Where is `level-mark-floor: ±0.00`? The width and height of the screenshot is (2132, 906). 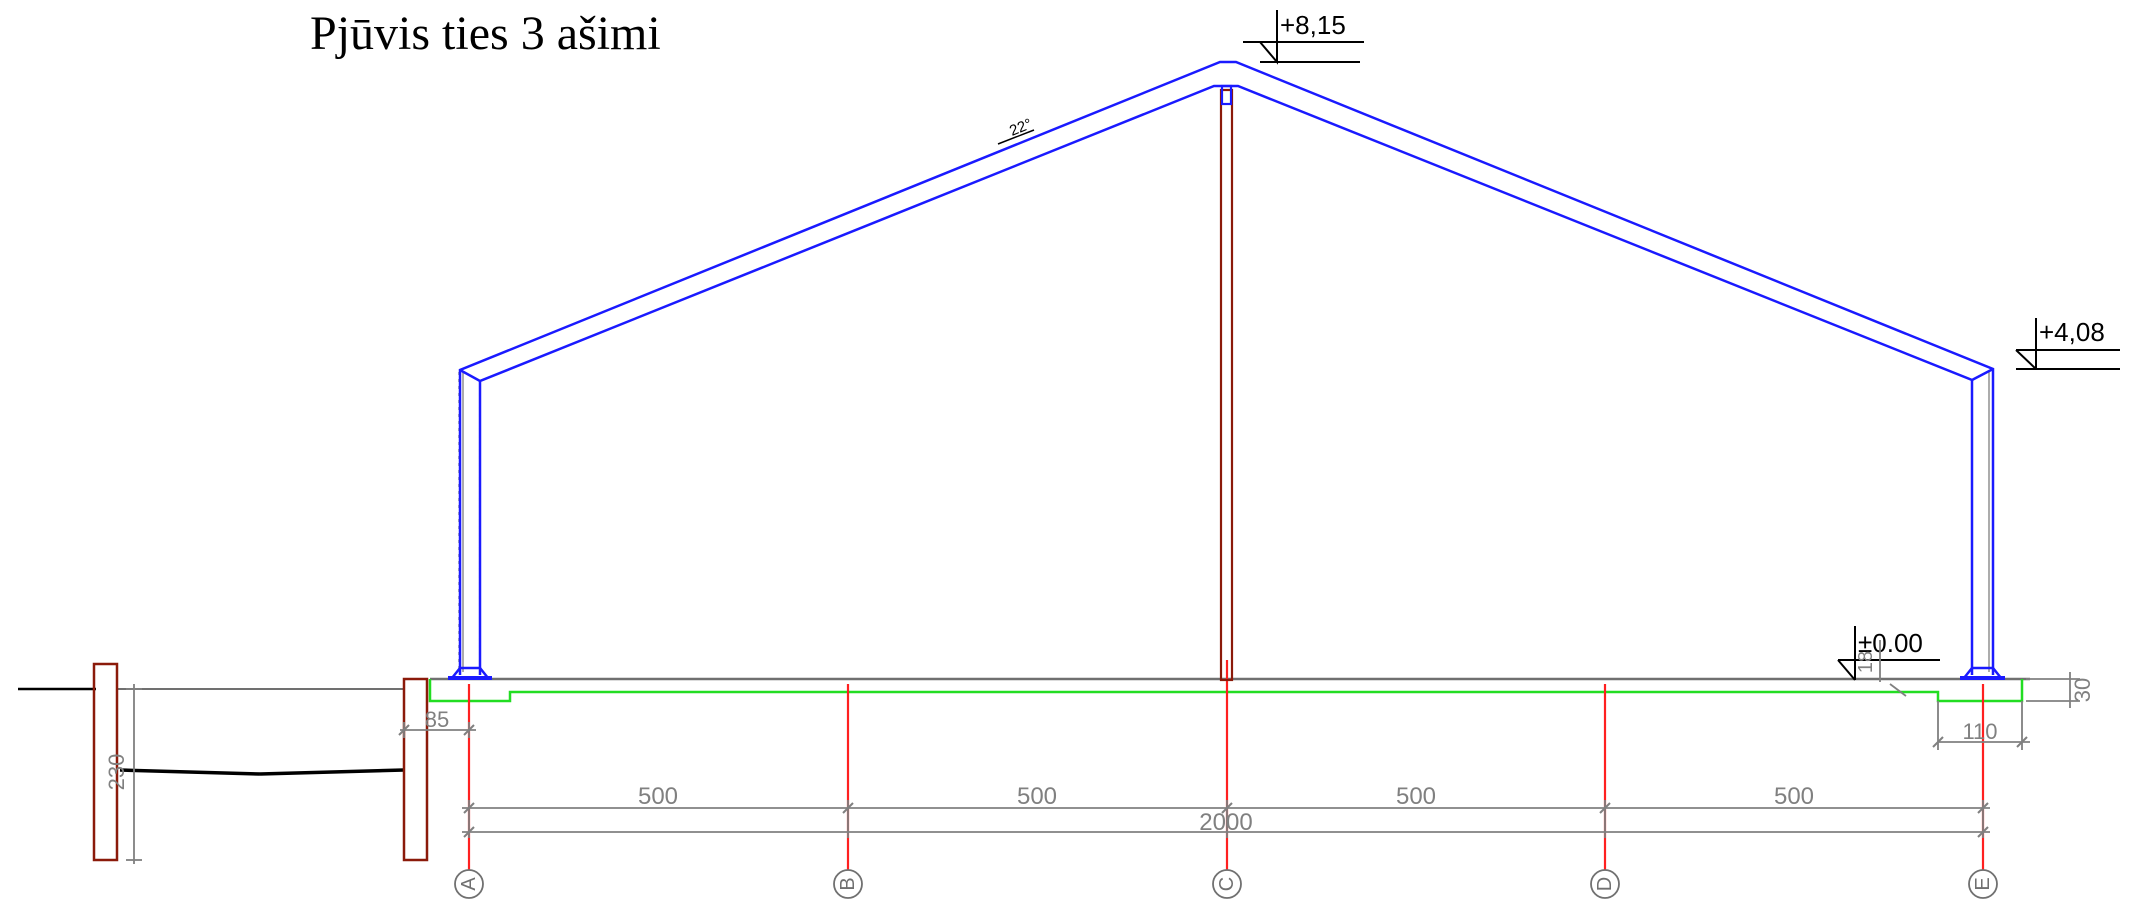
level-mark-floor: ±0.00 is located at coordinates (1888, 653).